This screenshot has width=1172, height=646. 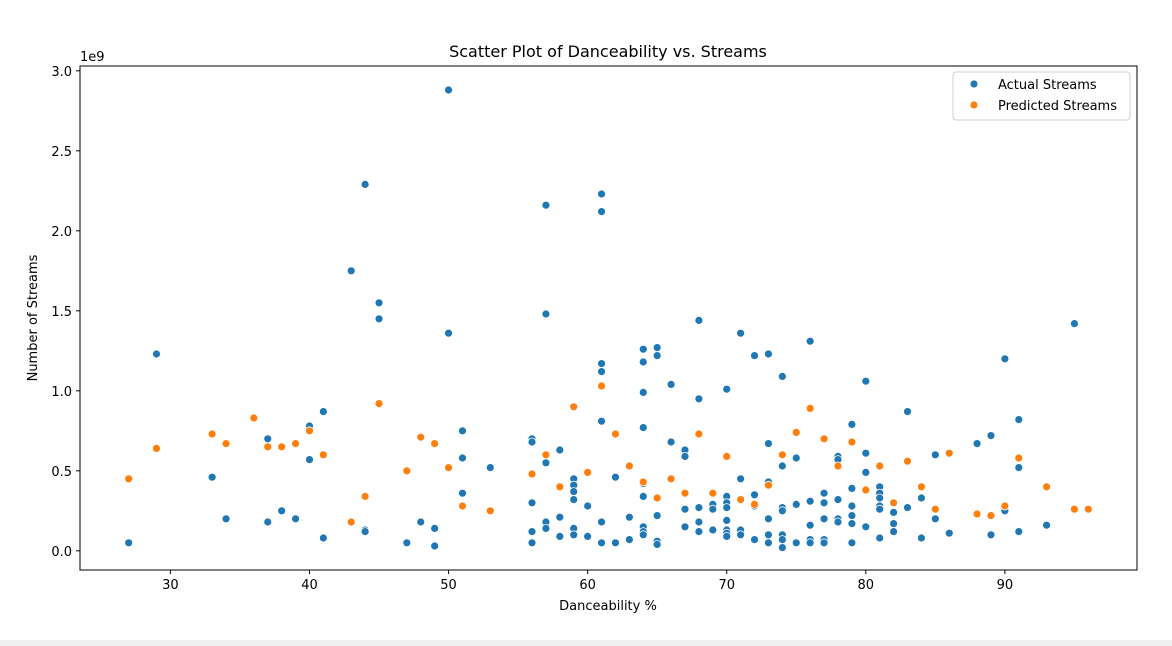 What do you see at coordinates (608, 606) in the screenshot?
I see `x-axis-label: Danceability %` at bounding box center [608, 606].